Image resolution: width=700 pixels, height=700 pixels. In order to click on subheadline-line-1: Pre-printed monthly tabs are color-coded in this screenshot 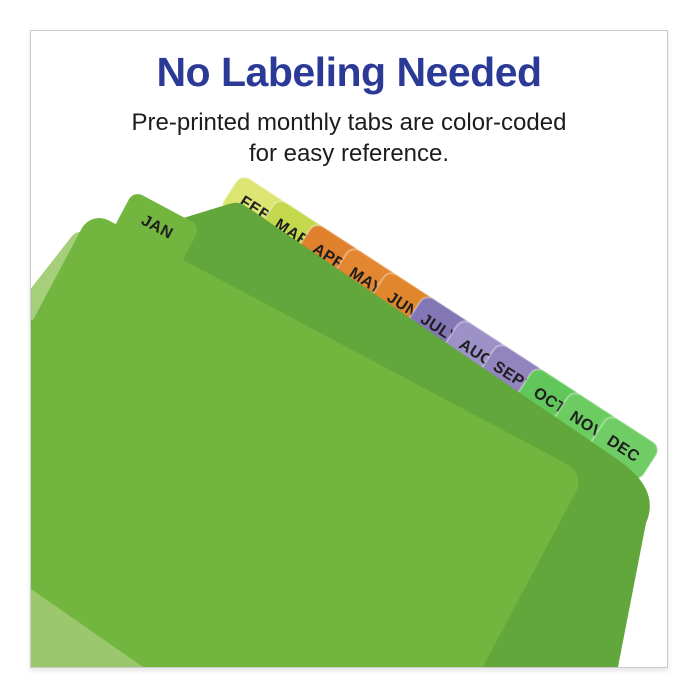, I will do `click(349, 122)`.